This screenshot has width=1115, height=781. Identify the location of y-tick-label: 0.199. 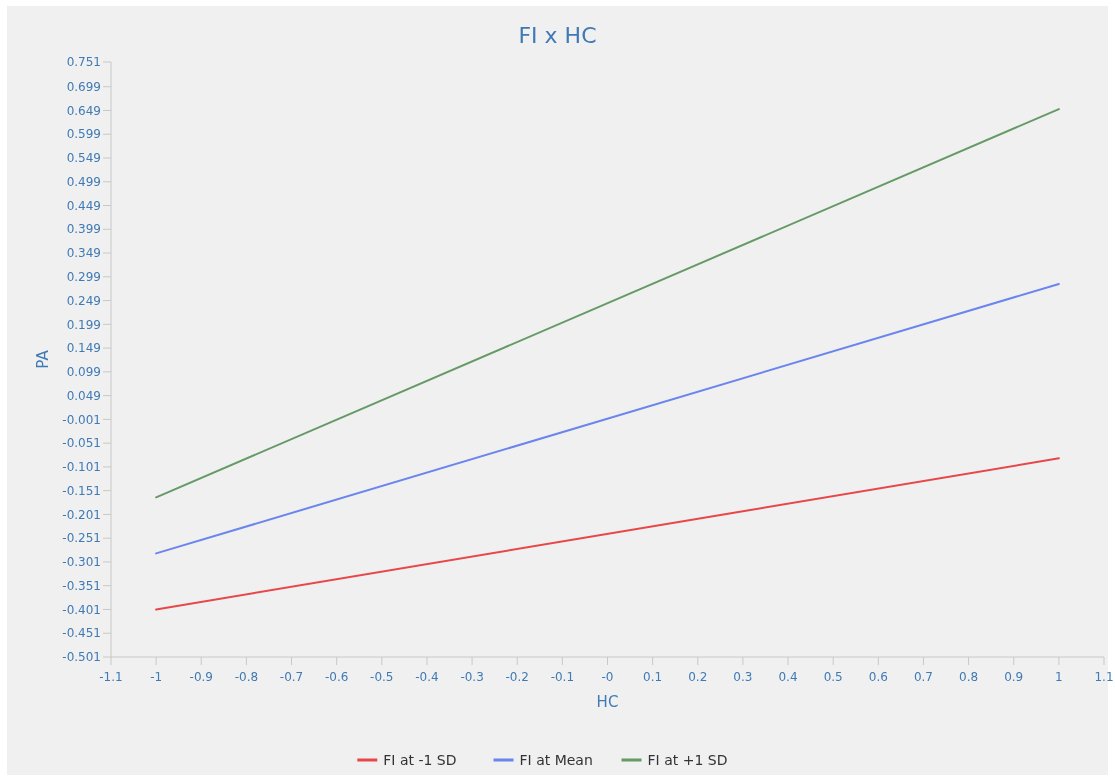
(83, 324).